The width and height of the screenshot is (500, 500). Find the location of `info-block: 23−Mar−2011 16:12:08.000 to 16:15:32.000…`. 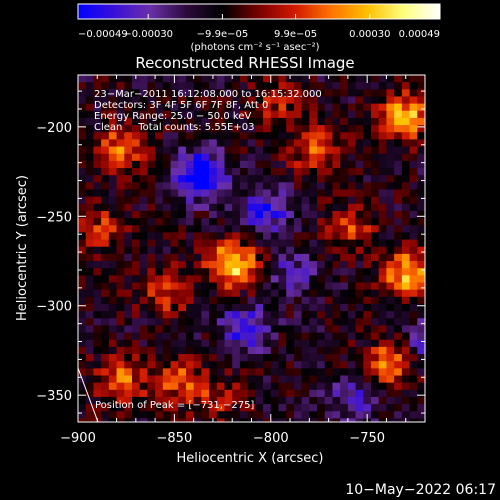

info-block: 23−Mar−2011 16:12:08.000 to 16:15:32.000… is located at coordinates (208, 111).